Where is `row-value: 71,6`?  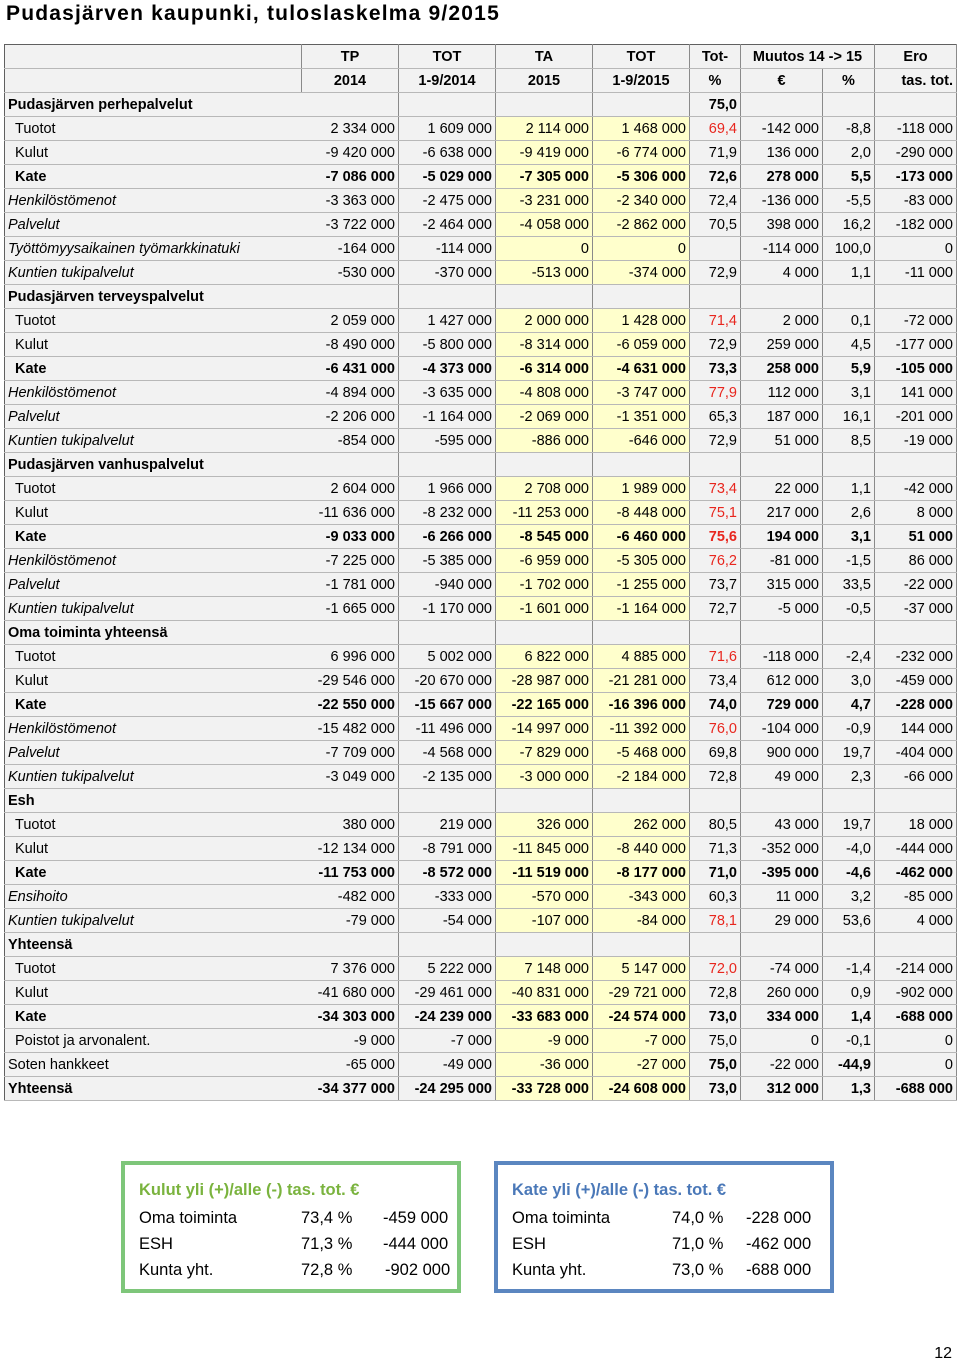
row-value: 71,6 is located at coordinates (715, 656).